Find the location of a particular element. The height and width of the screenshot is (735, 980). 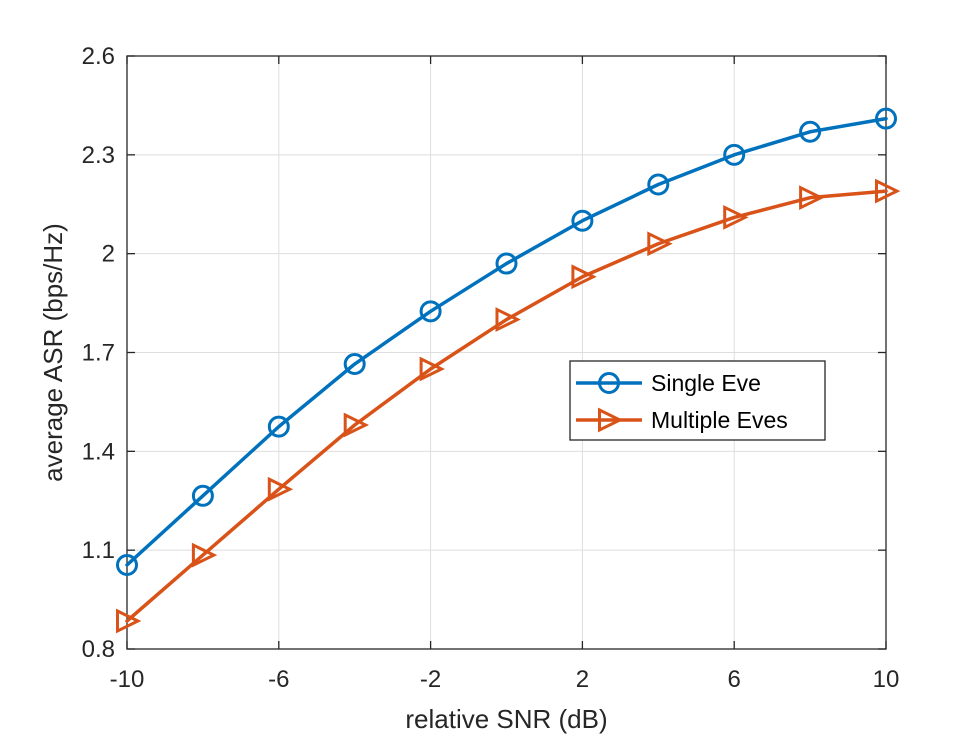

legend-label: Single Eve is located at coordinates (706, 383).